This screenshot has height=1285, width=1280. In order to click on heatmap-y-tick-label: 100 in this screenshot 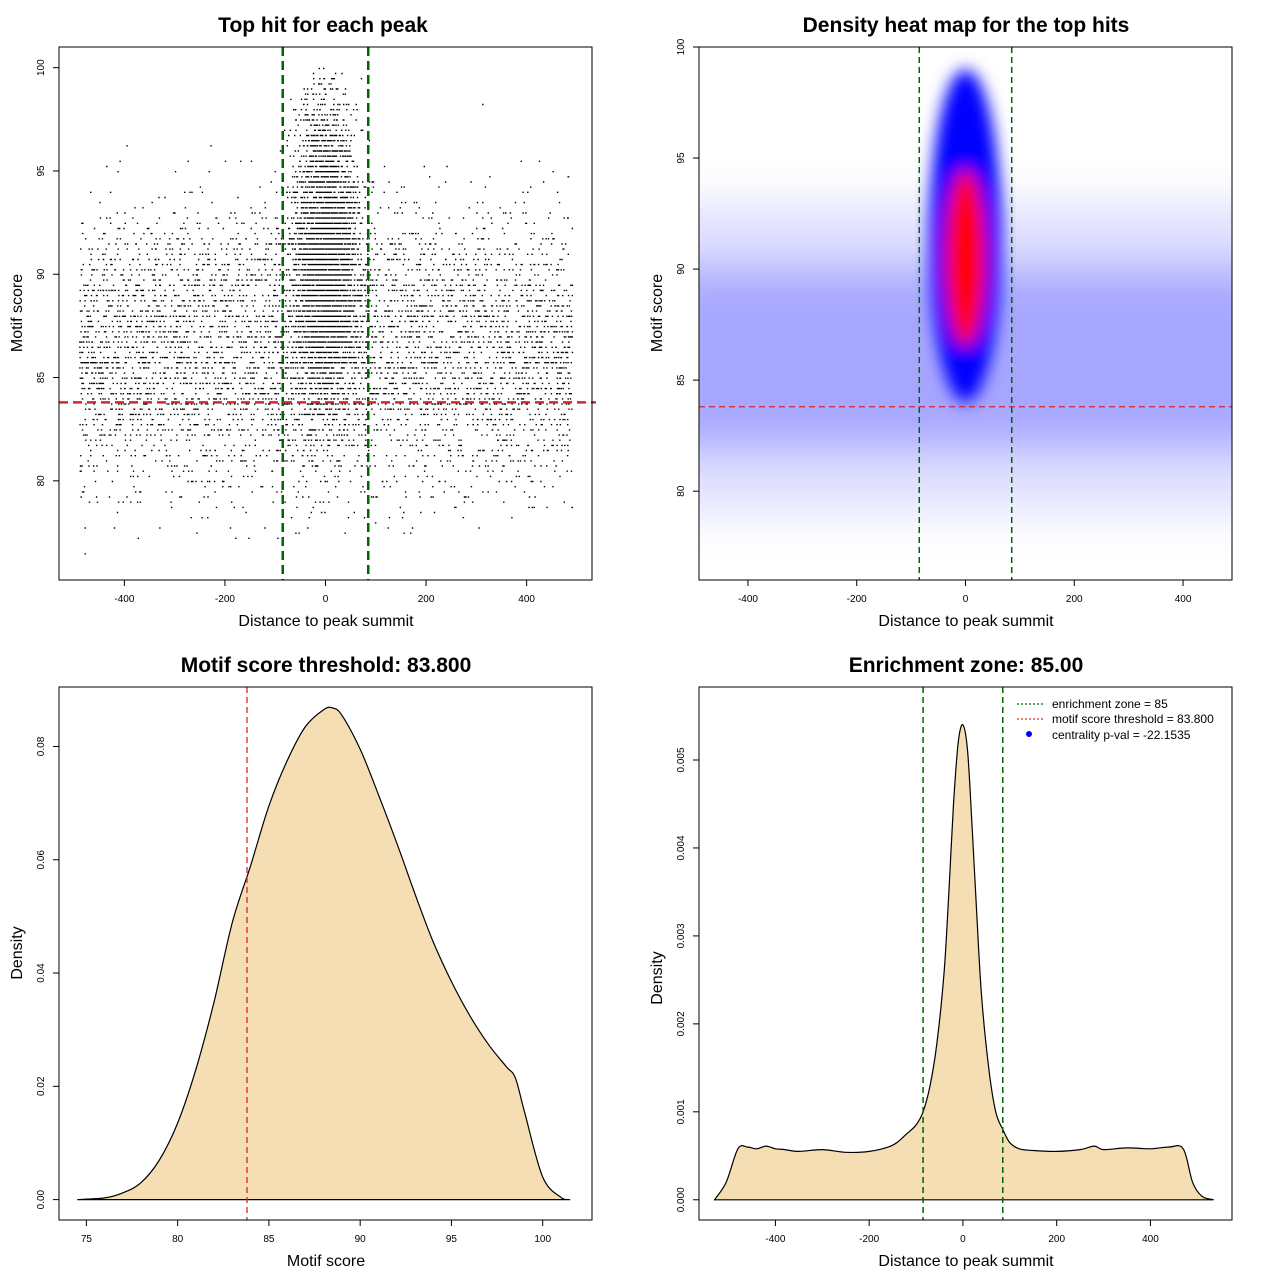, I will do `click(681, 46)`.